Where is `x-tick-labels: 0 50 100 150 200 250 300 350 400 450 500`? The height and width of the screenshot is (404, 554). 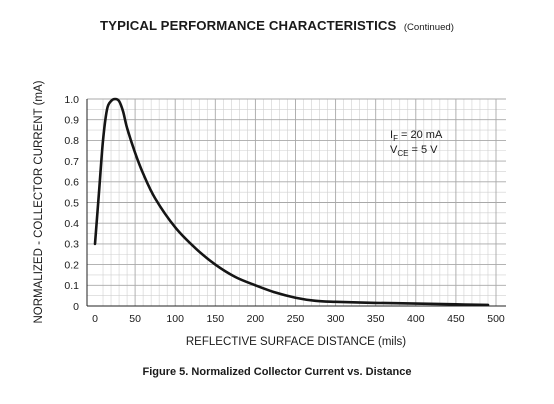 x-tick-labels: 0 50 100 150 200 250 300 350 400 450 500 is located at coordinates (298, 319).